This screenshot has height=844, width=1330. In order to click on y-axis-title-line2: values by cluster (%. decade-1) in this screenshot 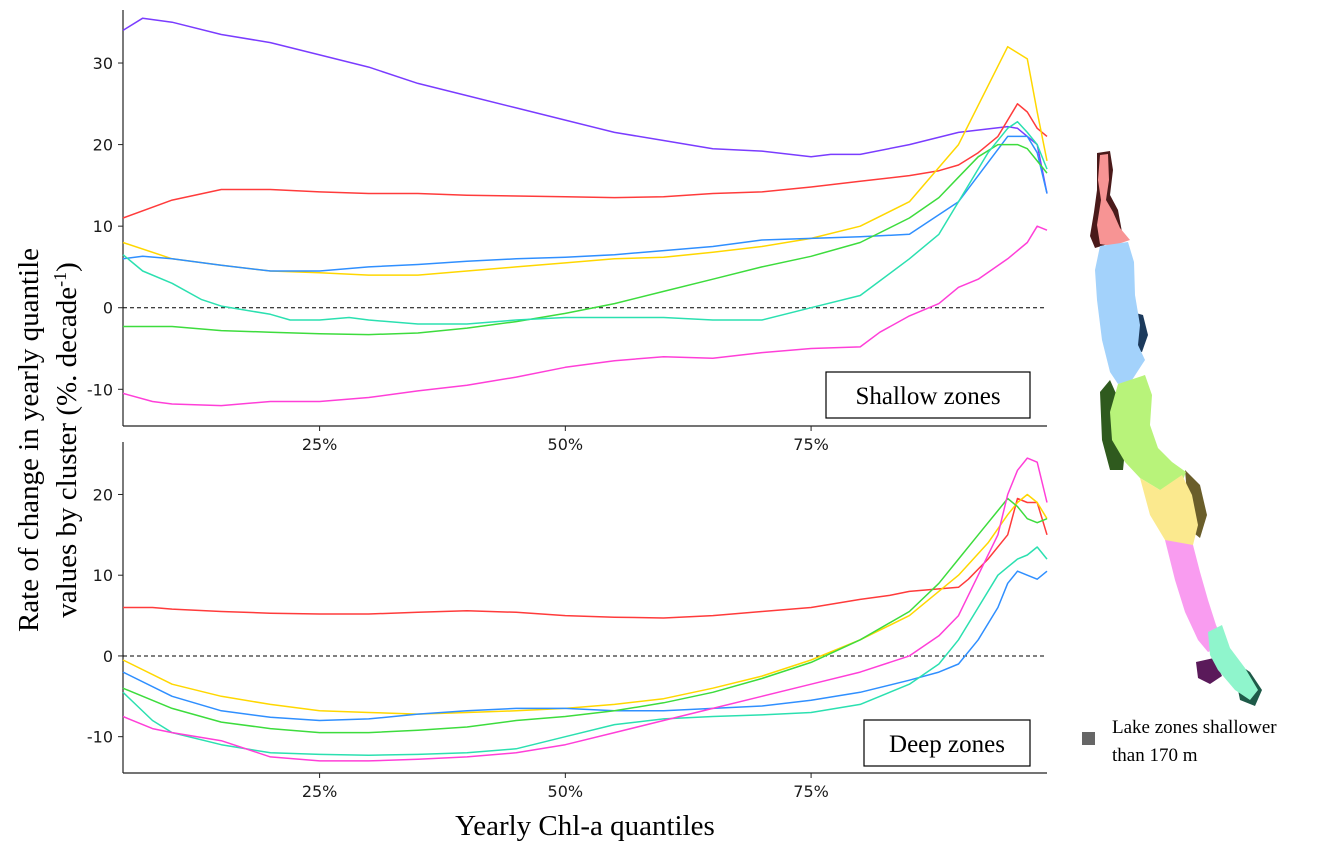, I will do `click(66, 440)`.